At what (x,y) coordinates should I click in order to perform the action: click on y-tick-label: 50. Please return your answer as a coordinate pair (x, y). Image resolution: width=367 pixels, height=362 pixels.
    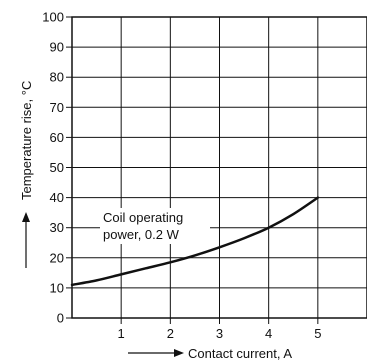
    Looking at the image, I should click on (57, 167).